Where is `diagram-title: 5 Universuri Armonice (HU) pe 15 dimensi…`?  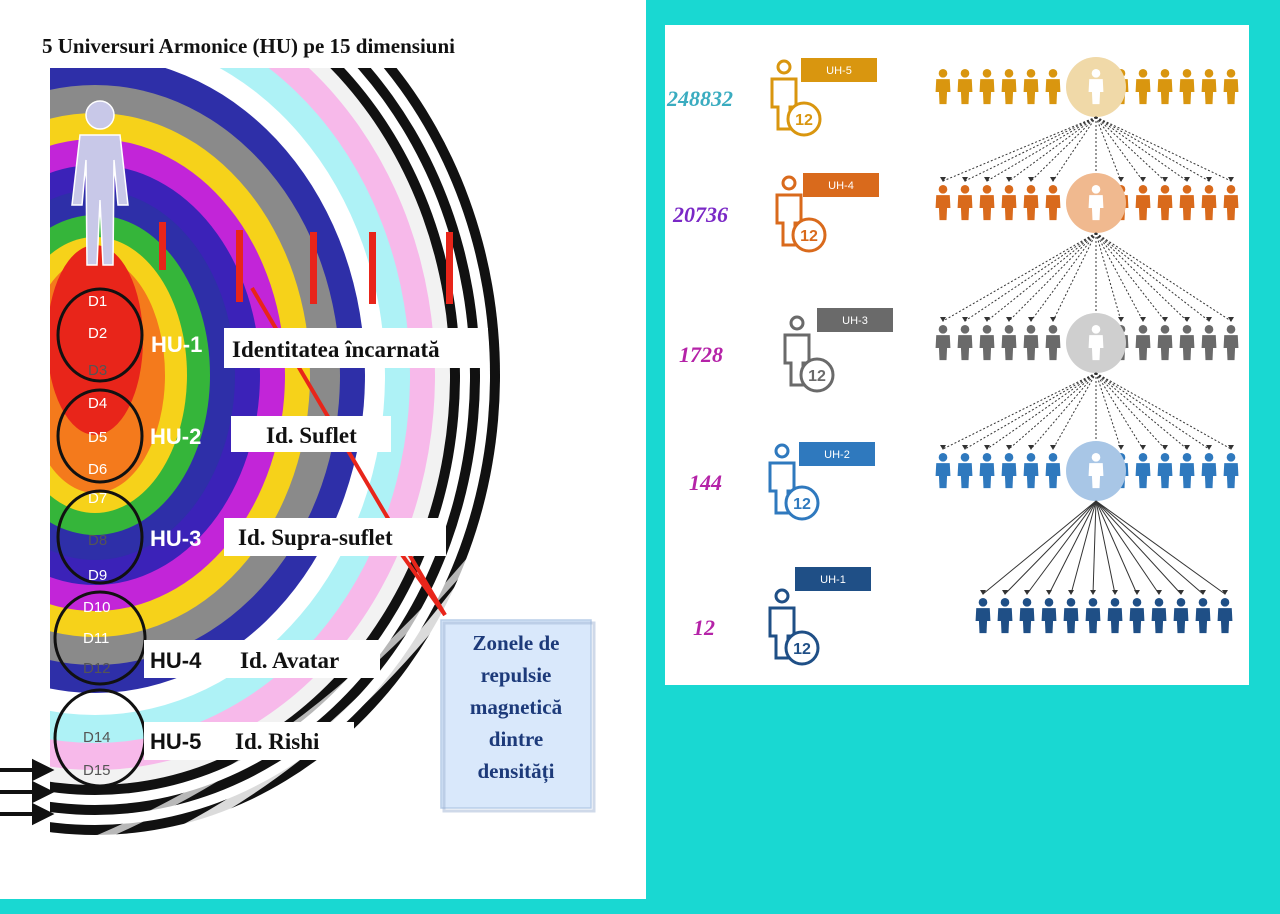
diagram-title: 5 Universuri Armonice (HU) pe 15 dimensi… is located at coordinates (248, 46).